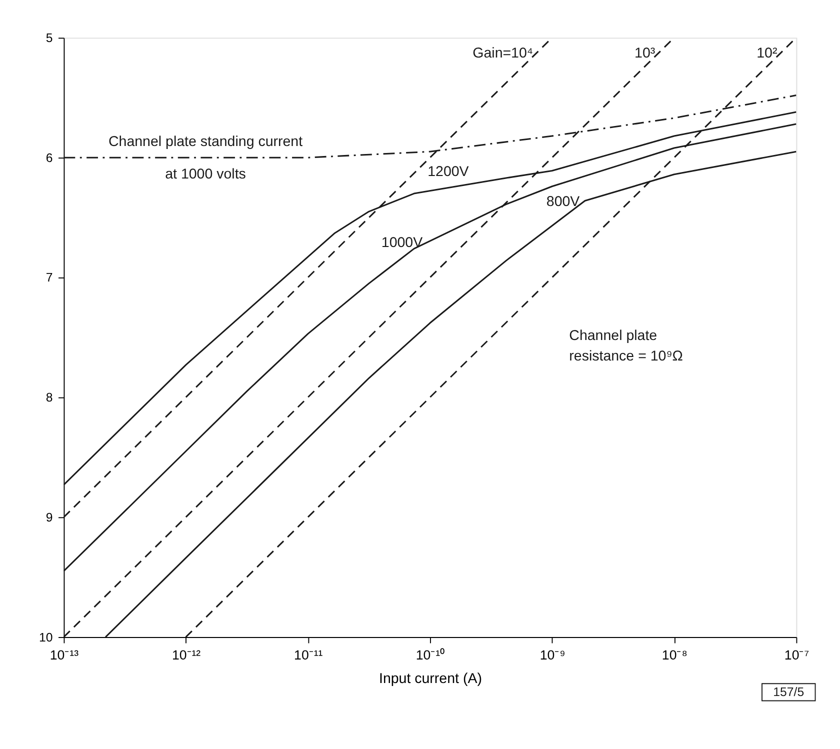 This screenshot has height=749, width=840. Describe the element at coordinates (49, 277) in the screenshot. I see `y-tick-label: 7` at that location.